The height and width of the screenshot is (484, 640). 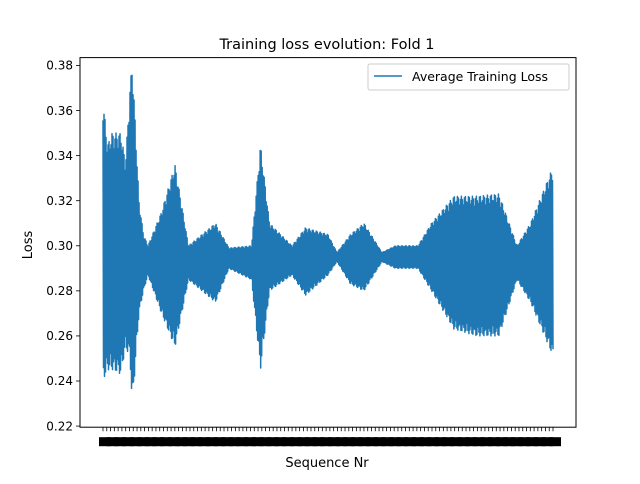 What do you see at coordinates (59, 201) in the screenshot?
I see `y-tick-label: 0.32` at bounding box center [59, 201].